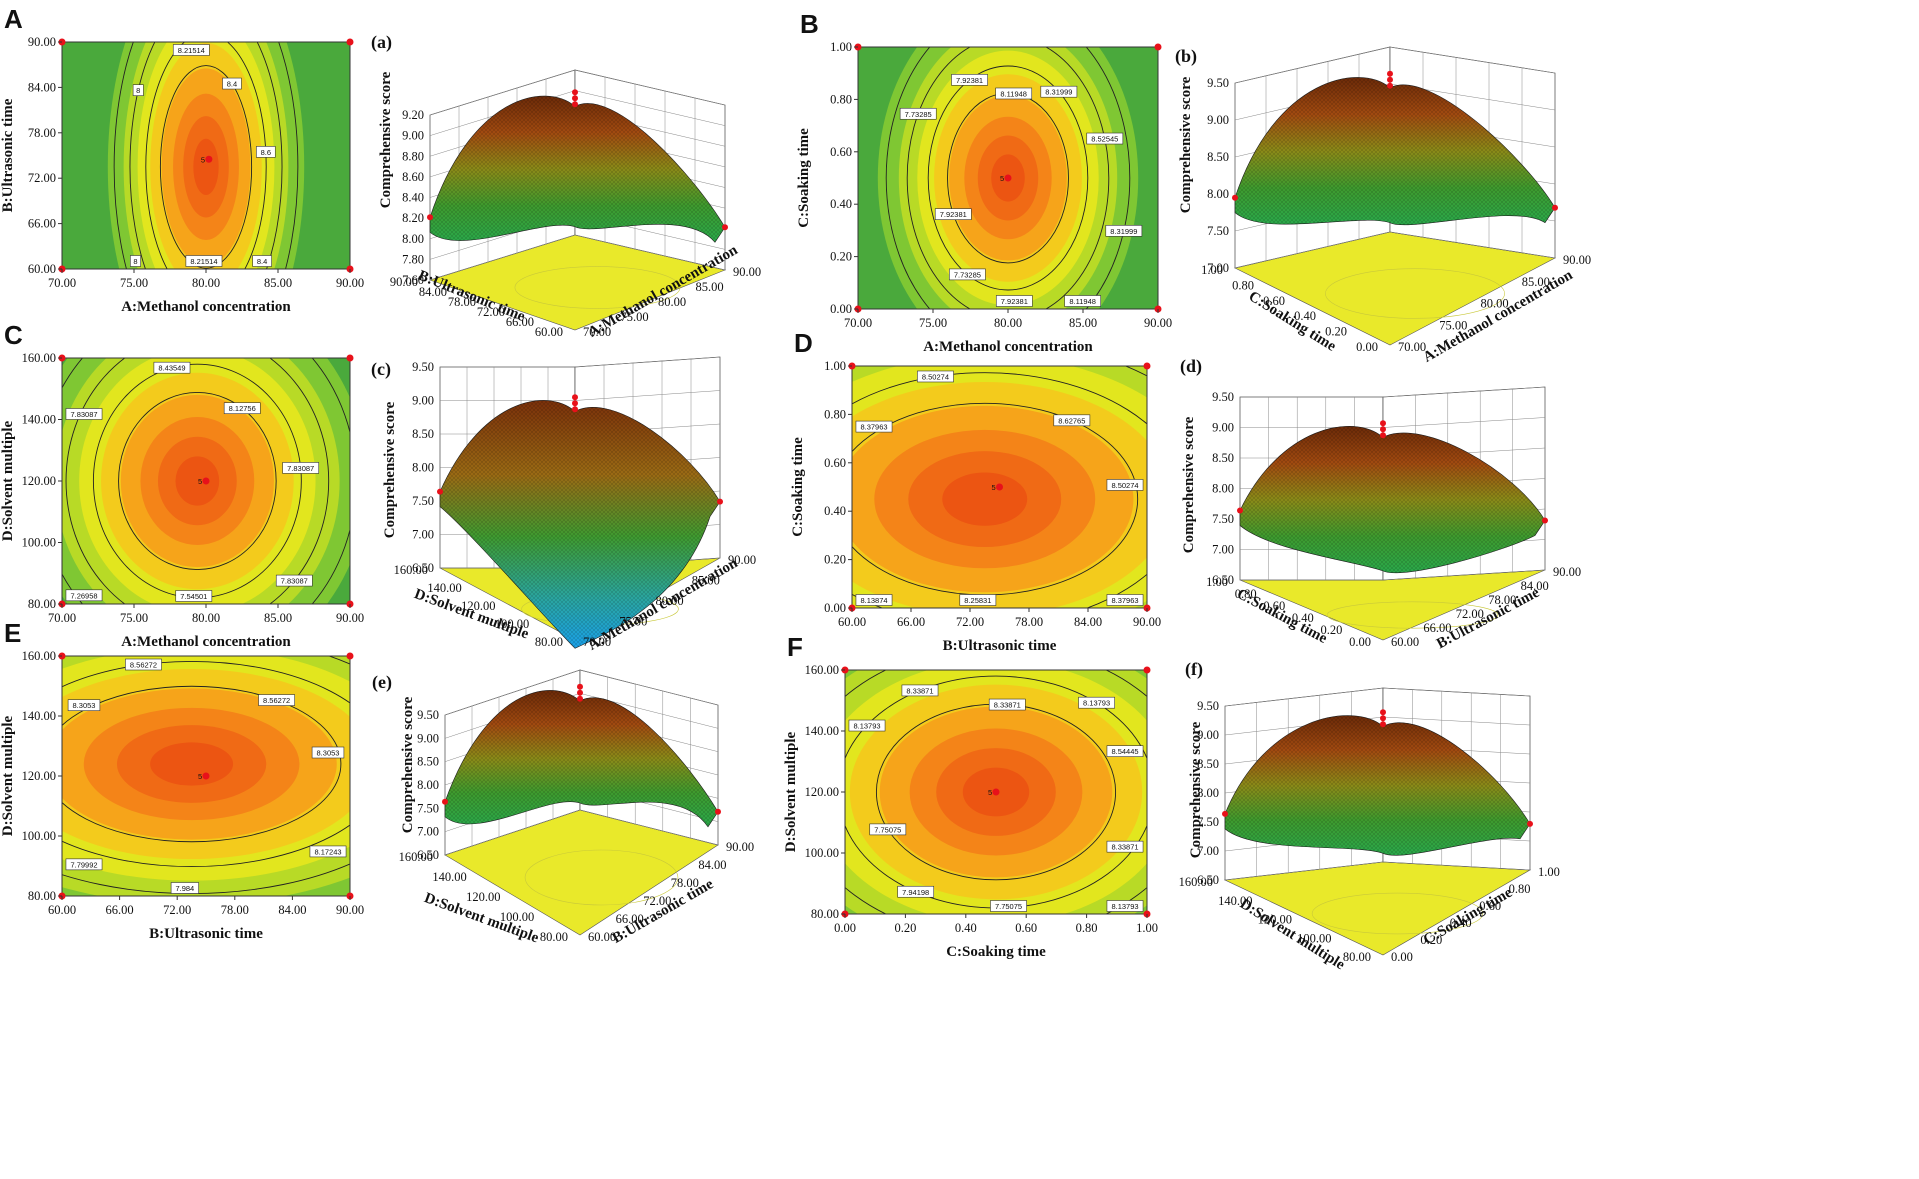 This screenshot has height=1179, width=1919. I want to click on y-tick-label: 60.00, so click(1405, 642).